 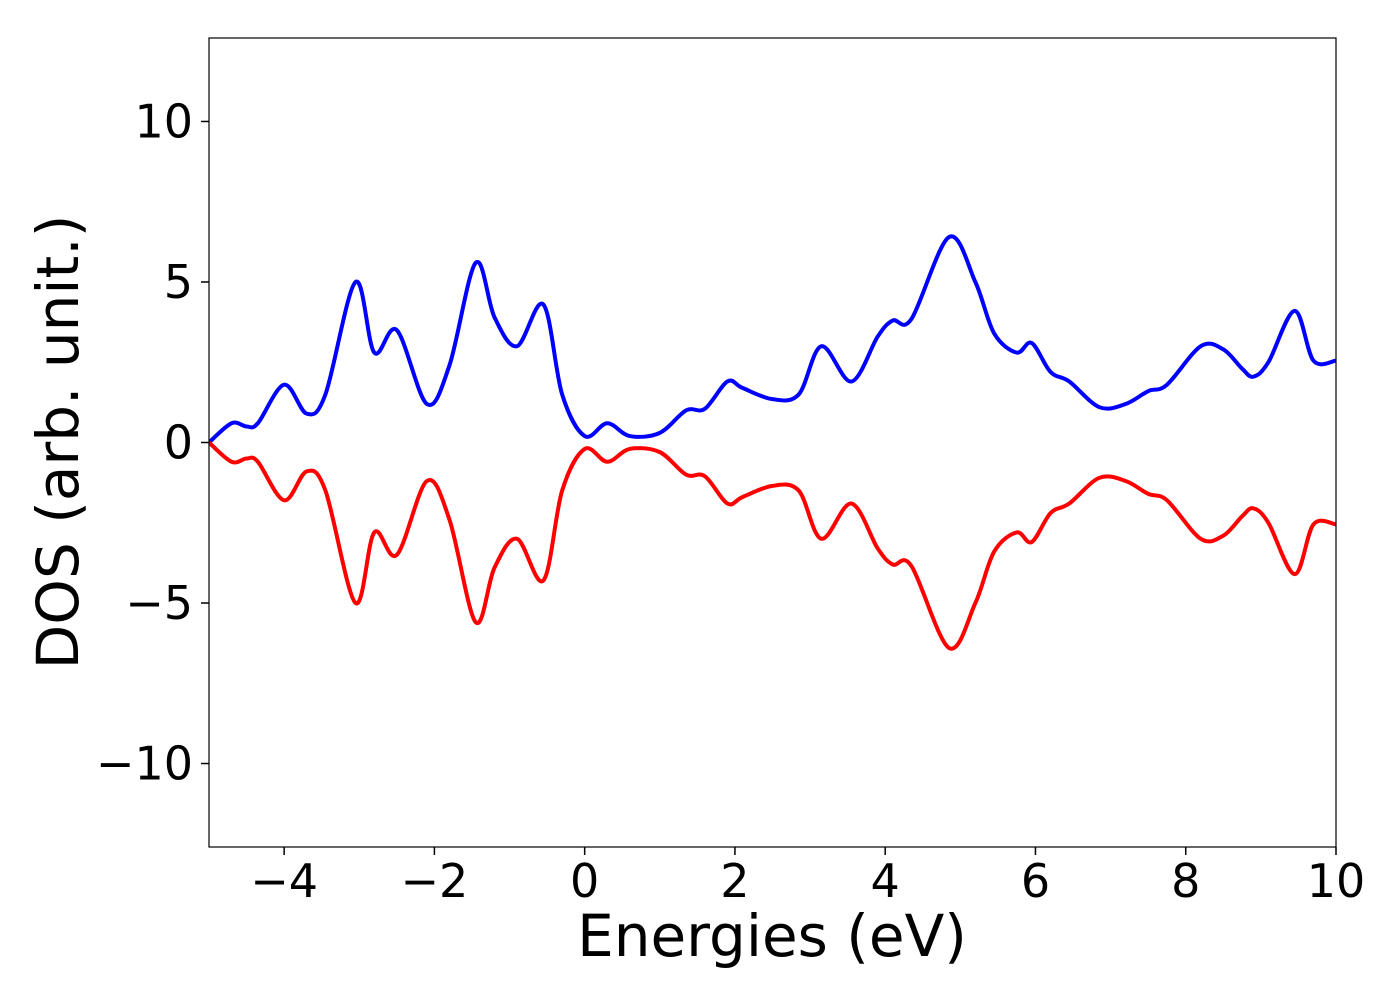 What do you see at coordinates (159, 603) in the screenshot?
I see `y-tick-label: −5` at bounding box center [159, 603].